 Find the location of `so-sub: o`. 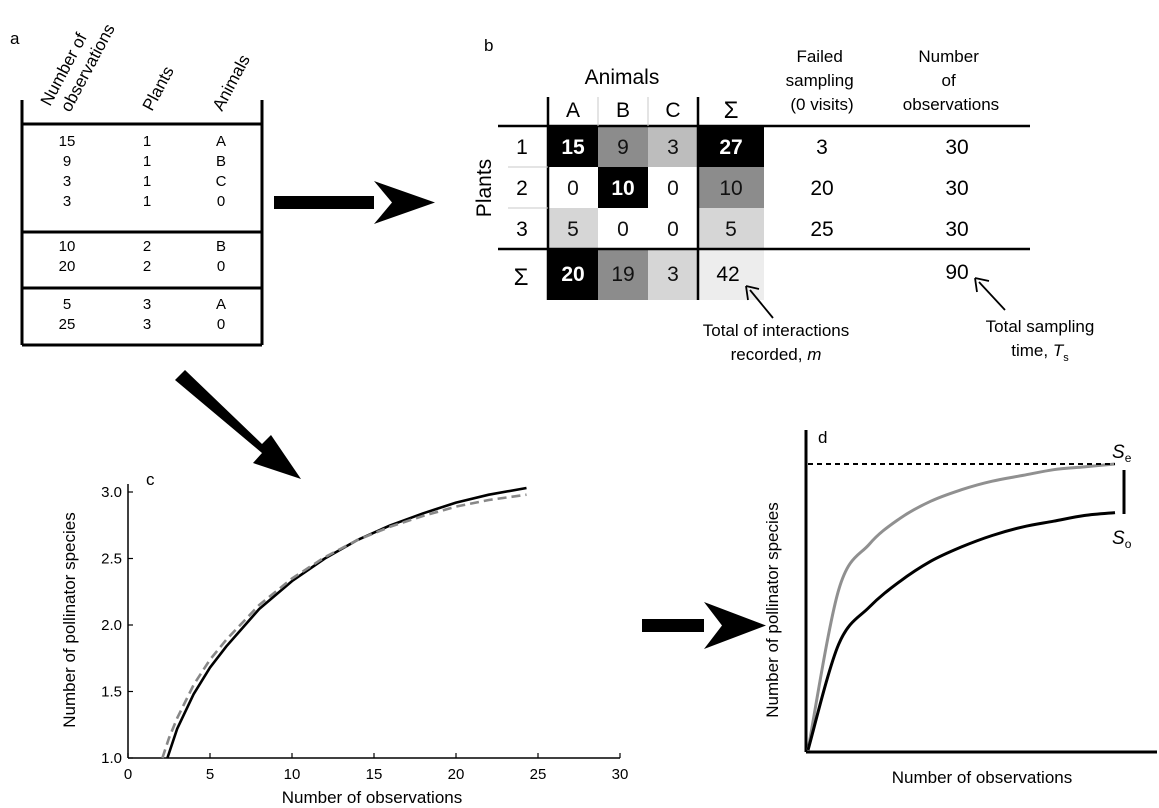

so-sub: o is located at coordinates (1128, 544).